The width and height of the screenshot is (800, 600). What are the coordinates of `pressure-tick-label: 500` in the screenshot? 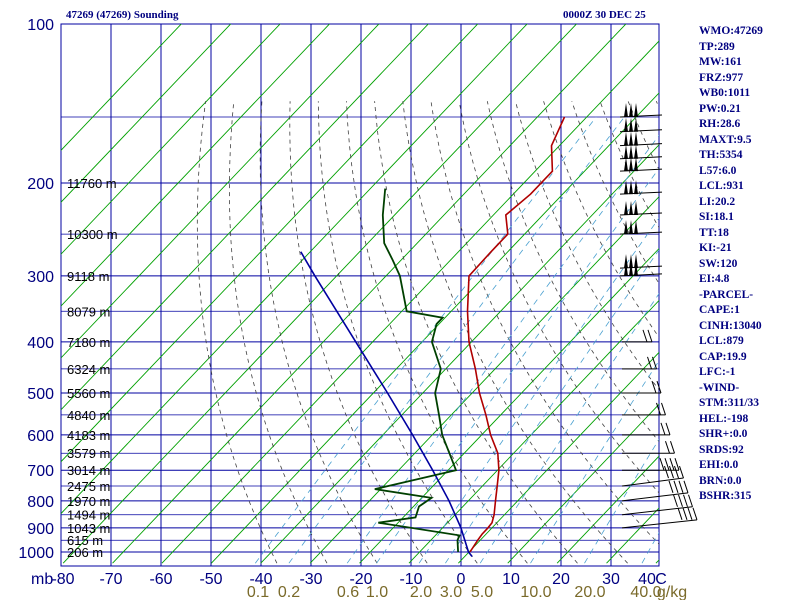 It's located at (40, 394).